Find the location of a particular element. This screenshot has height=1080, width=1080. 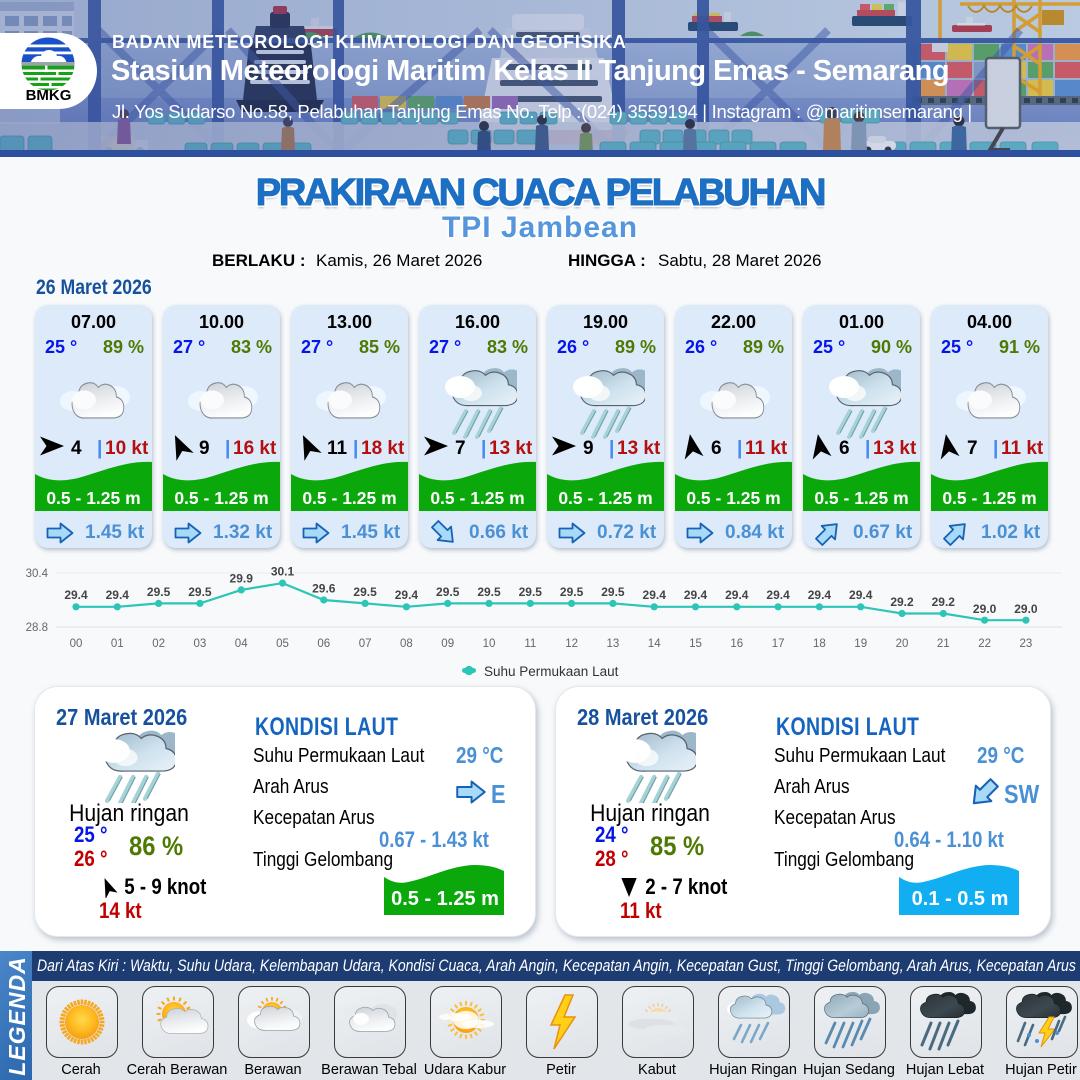

svg-text: 06 is located at coordinates (323, 644).